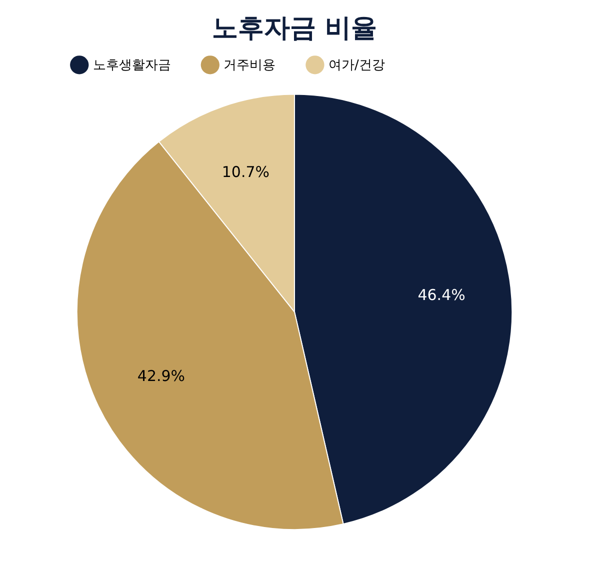 This screenshot has width=589, height=580. I want to click on chart-title: 노후자금 비율, so click(295, 28).